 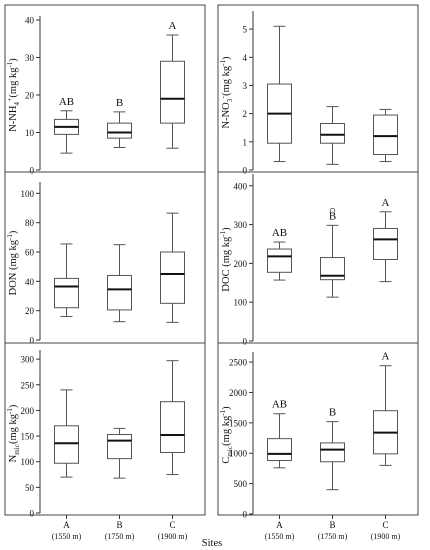 I want to click on y-tick-label: 150, so click(x=28, y=437).